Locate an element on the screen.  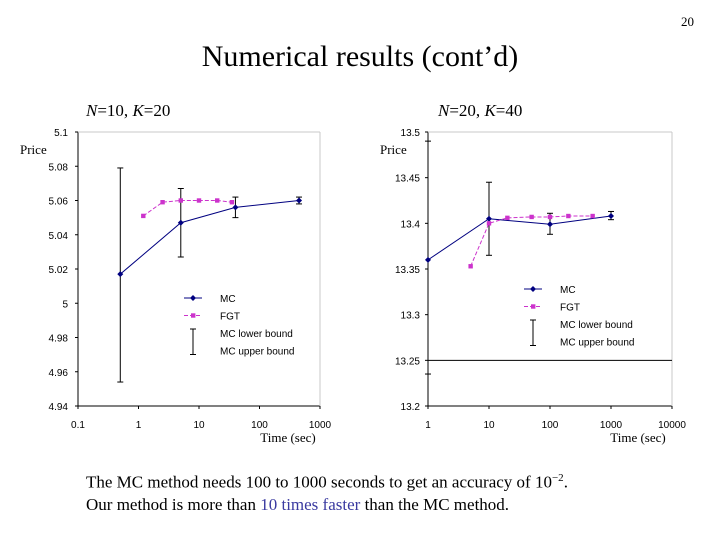
left-k-var: K is located at coordinates (138, 110).